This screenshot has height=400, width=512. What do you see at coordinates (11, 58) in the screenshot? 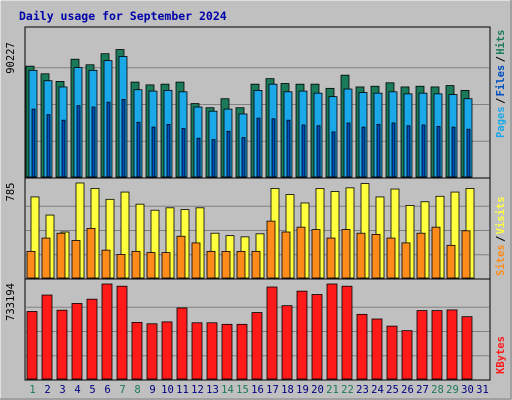
I see `y-max-label: 90227` at bounding box center [11, 58].